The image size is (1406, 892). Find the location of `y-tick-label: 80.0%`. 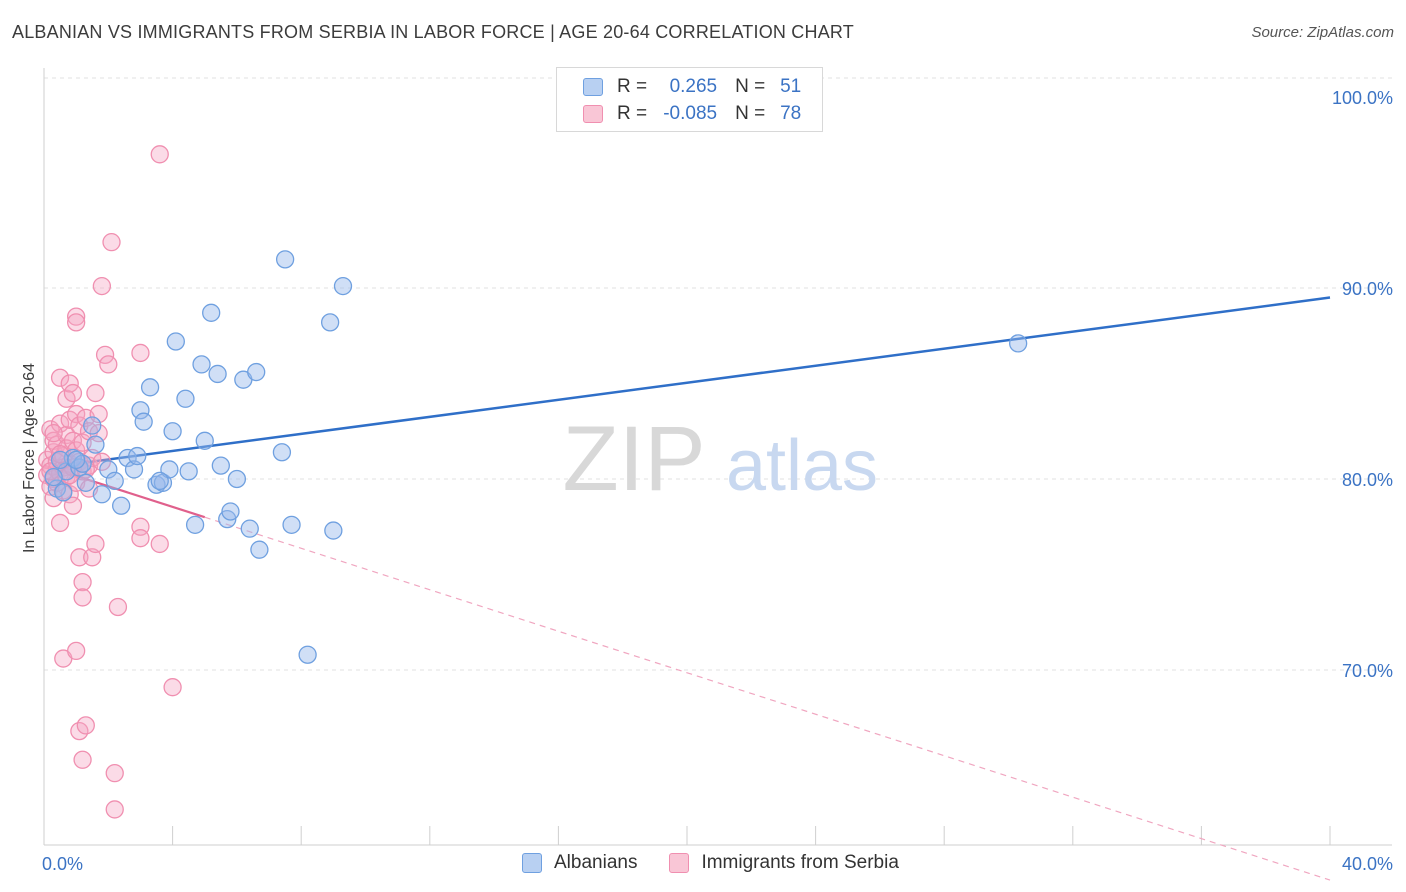

y-tick-label: 80.0% is located at coordinates (1367, 480).